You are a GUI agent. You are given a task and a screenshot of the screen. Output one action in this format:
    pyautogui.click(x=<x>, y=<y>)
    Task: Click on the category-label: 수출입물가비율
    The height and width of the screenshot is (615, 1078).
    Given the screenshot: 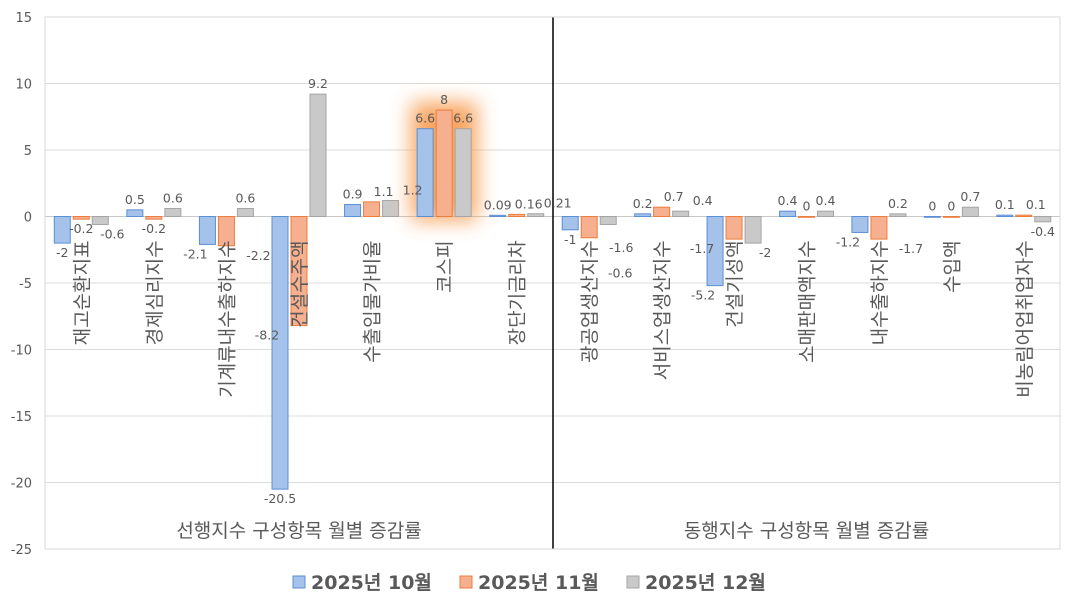 What is the action you would take?
    pyautogui.click(x=373, y=301)
    